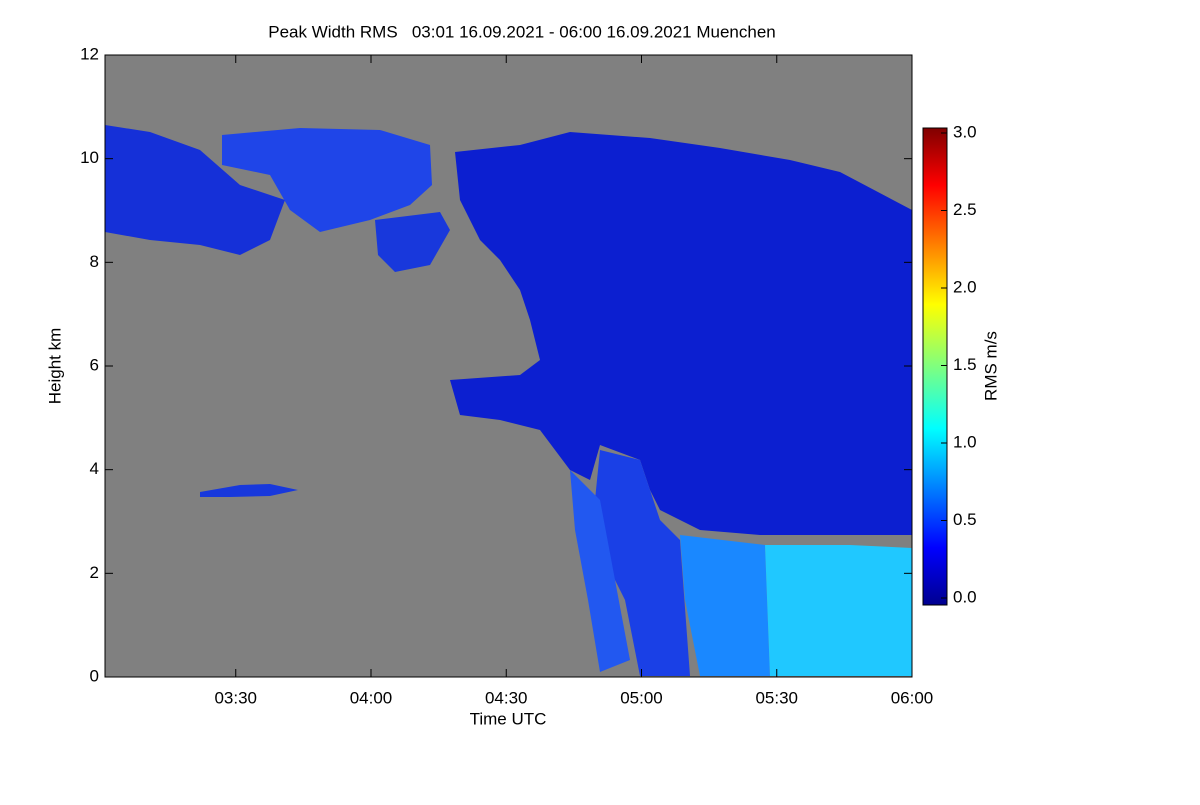 The image size is (1200, 805). Describe the element at coordinates (990, 366) in the screenshot. I see `colorbar-label: RMS m/s` at that location.